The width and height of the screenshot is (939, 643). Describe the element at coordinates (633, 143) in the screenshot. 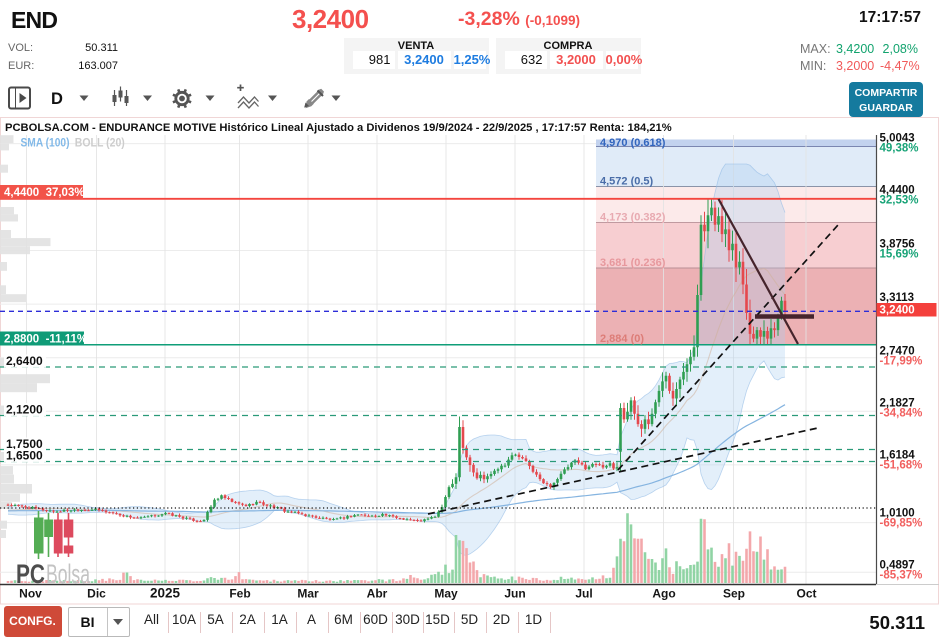

I see `svg-text: 4,970 (0.618)` at that location.